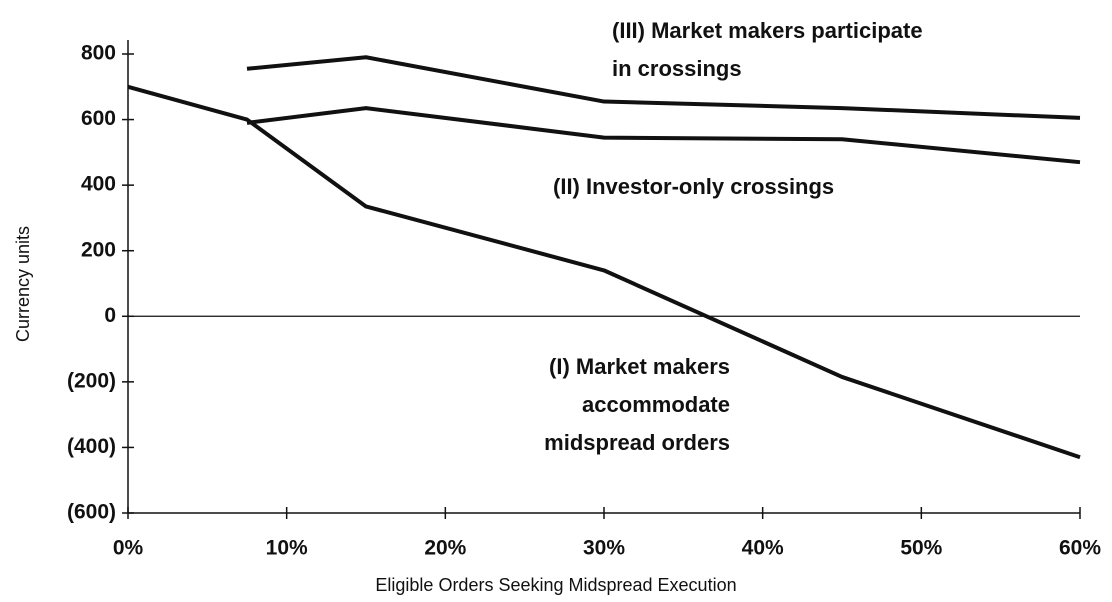 This screenshot has width=1112, height=602. What do you see at coordinates (604, 548) in the screenshot?
I see `x-tick-label: 30%` at bounding box center [604, 548].